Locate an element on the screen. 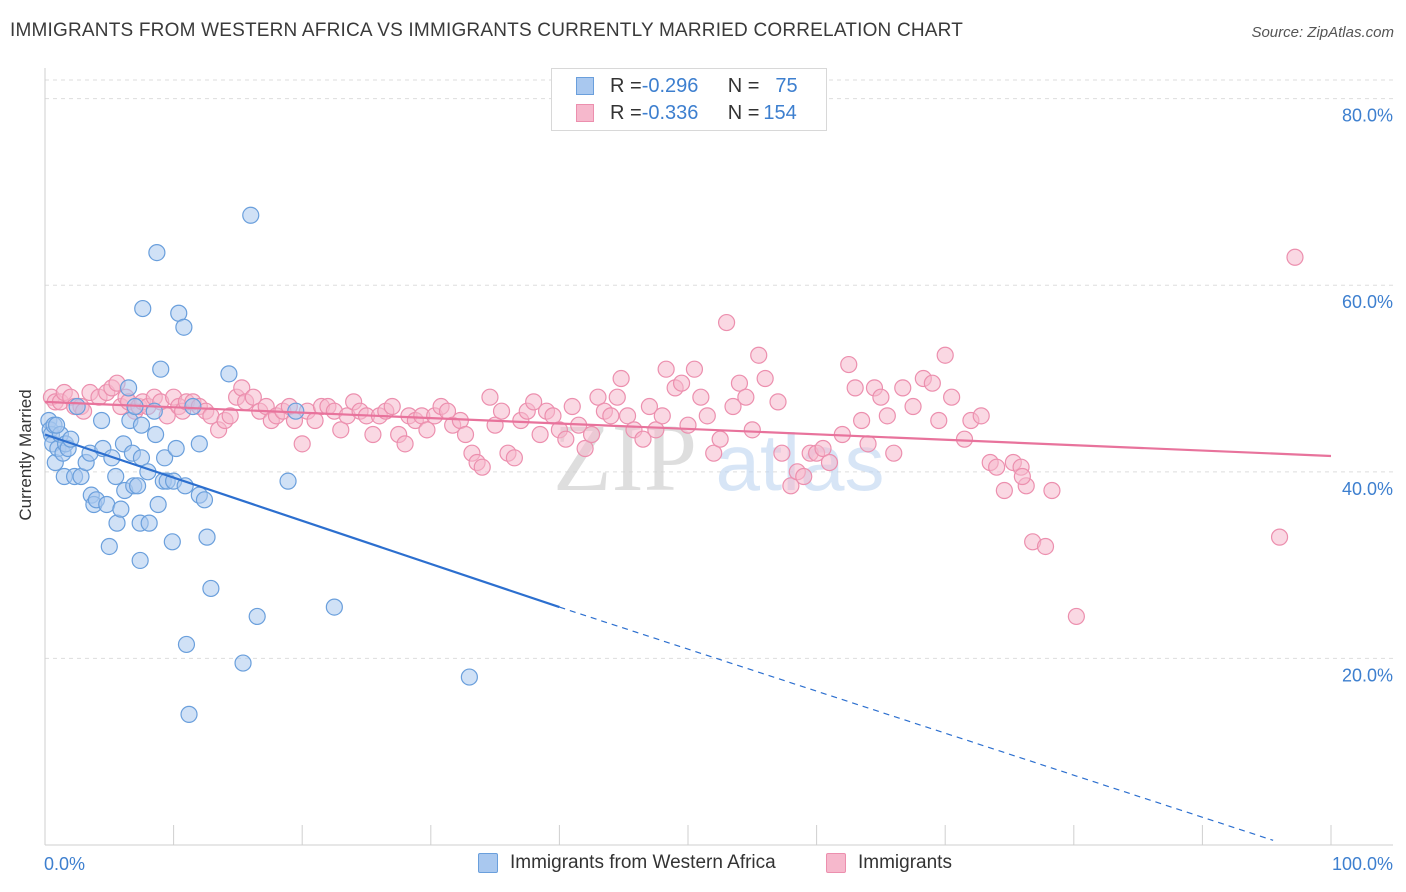  stats-row-western-africa: R = -0.296 N = 75 is located at coordinates (687, 86).